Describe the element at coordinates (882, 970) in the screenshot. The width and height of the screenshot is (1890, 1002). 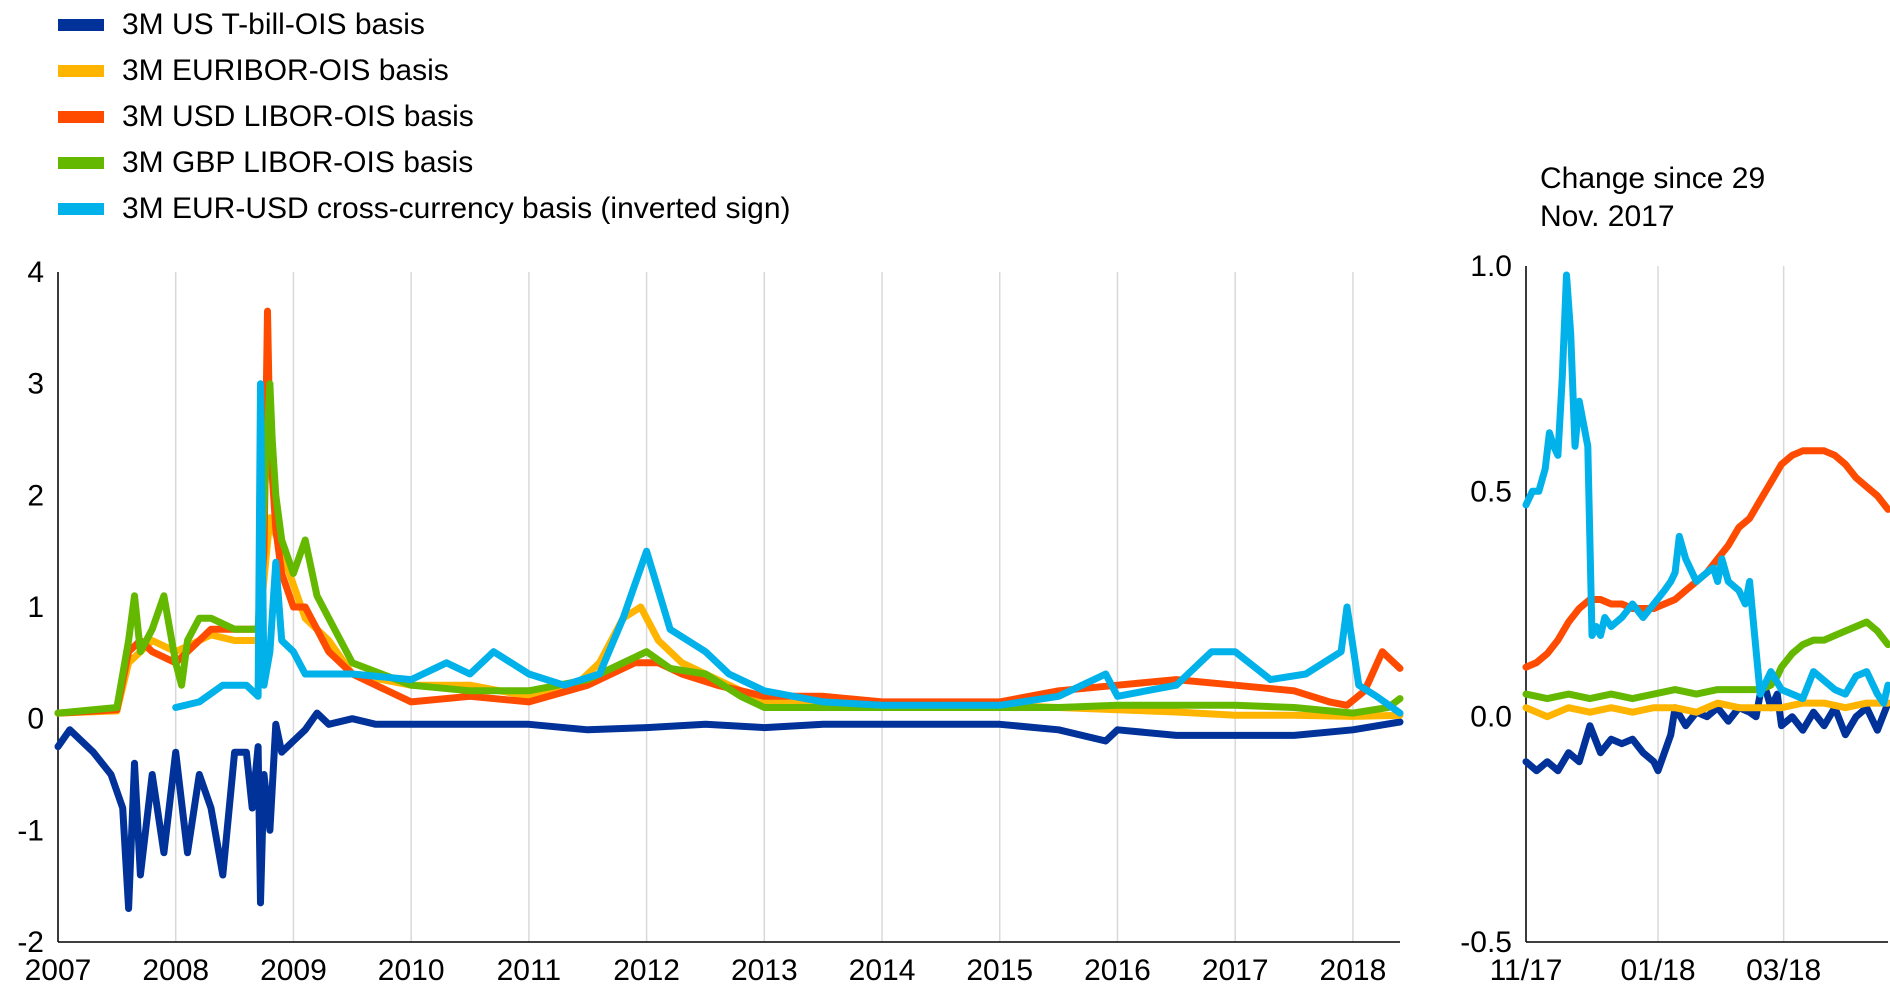
I see `main-x-tick-label: 2014` at that location.